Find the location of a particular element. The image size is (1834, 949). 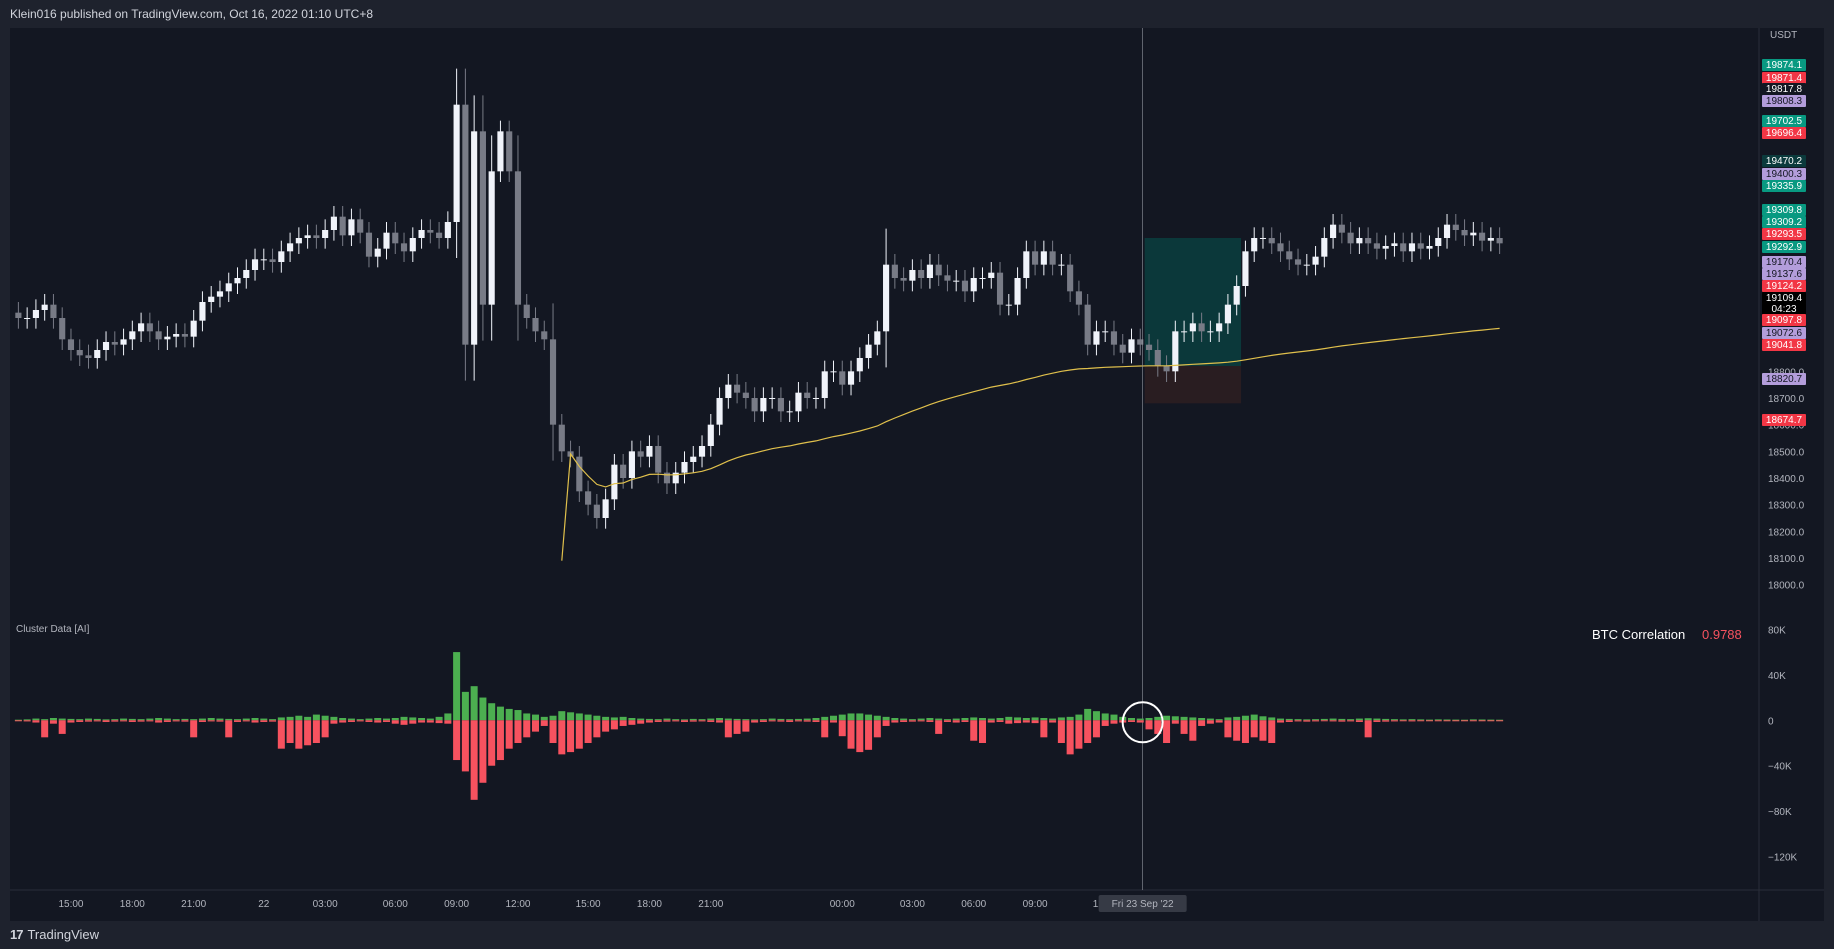

time-tick-label: 18:00 is located at coordinates (132, 904).